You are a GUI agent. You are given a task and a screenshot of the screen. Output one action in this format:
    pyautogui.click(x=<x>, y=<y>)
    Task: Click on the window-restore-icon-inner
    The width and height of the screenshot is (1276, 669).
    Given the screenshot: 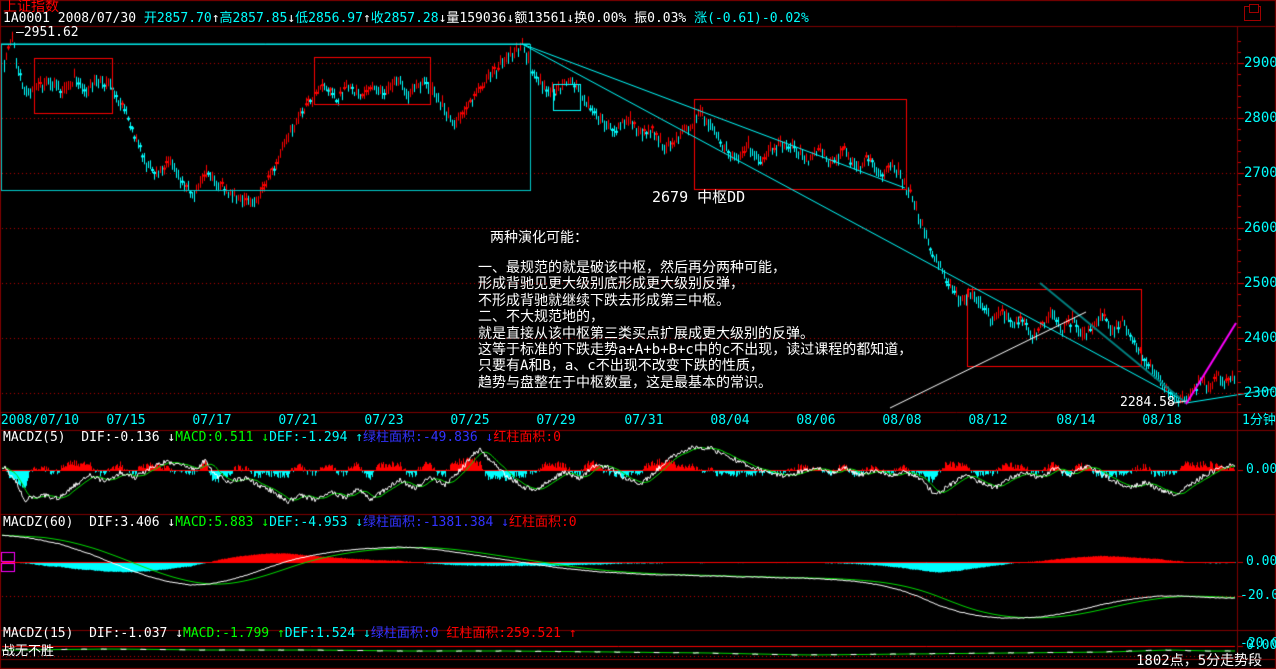 What is the action you would take?
    pyautogui.click(x=1254, y=8)
    